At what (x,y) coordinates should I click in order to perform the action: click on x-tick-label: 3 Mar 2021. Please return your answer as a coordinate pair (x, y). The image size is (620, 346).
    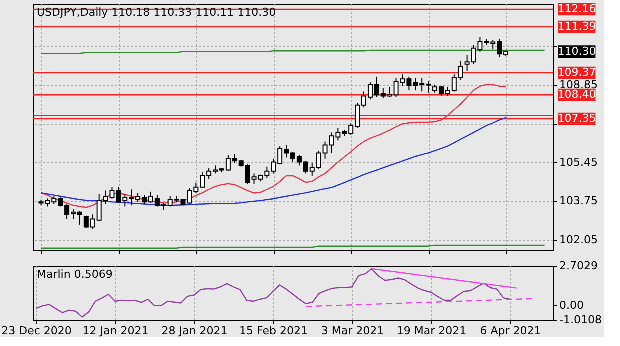
    Looking at the image, I should click on (352, 331).